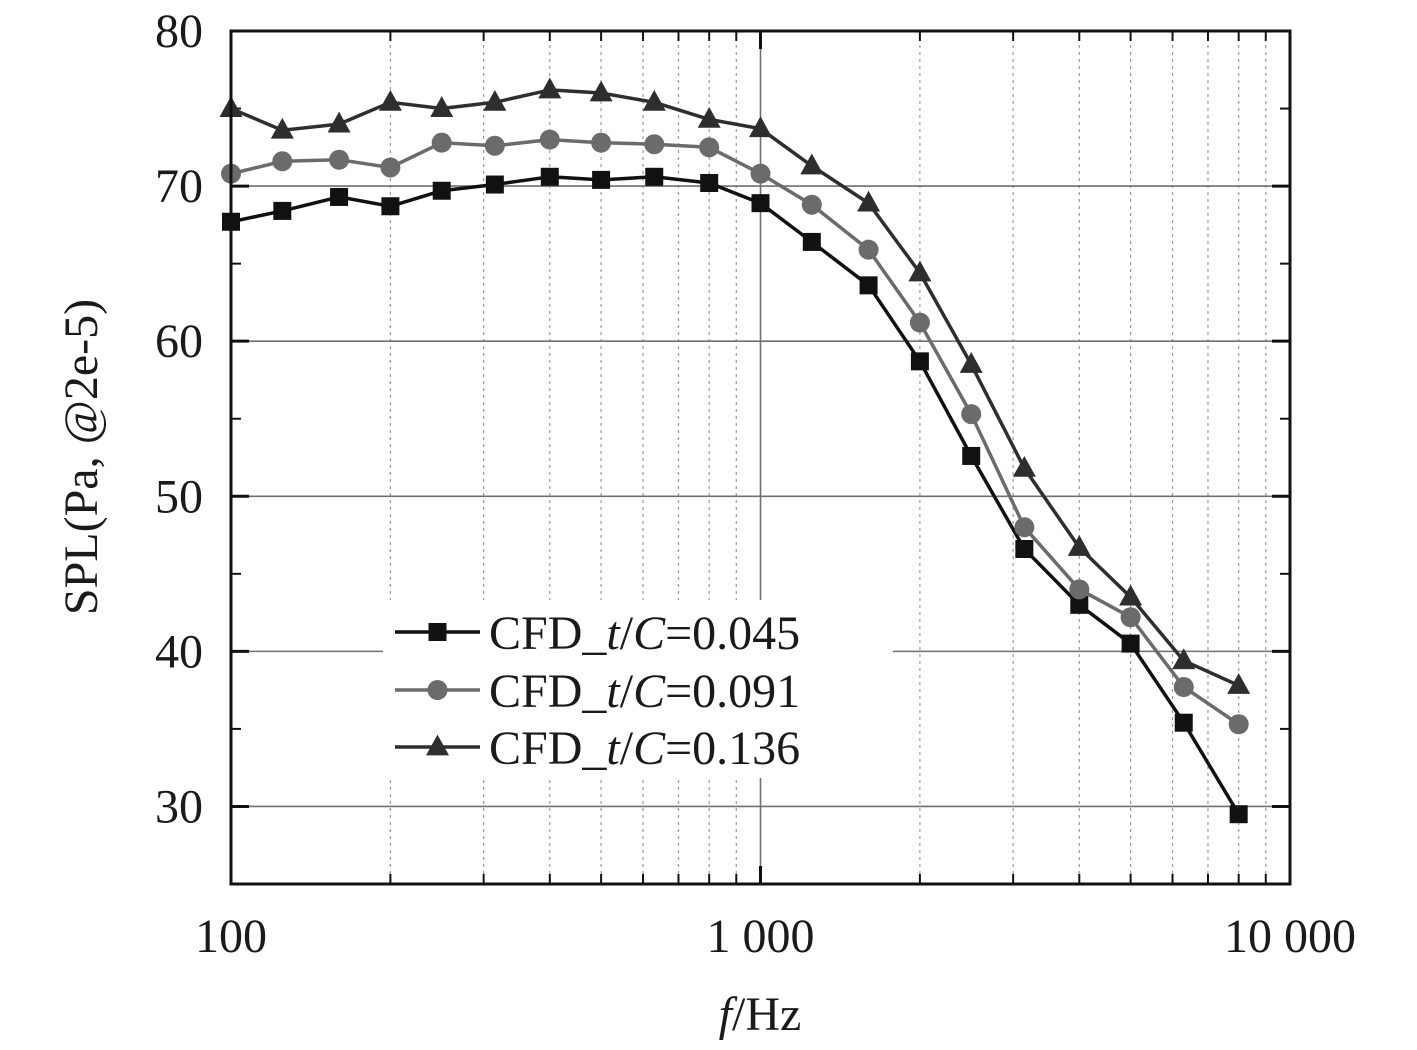  Describe the element at coordinates (766, 1014) in the screenshot. I see `x-axis-title-unit: /Hz` at that location.